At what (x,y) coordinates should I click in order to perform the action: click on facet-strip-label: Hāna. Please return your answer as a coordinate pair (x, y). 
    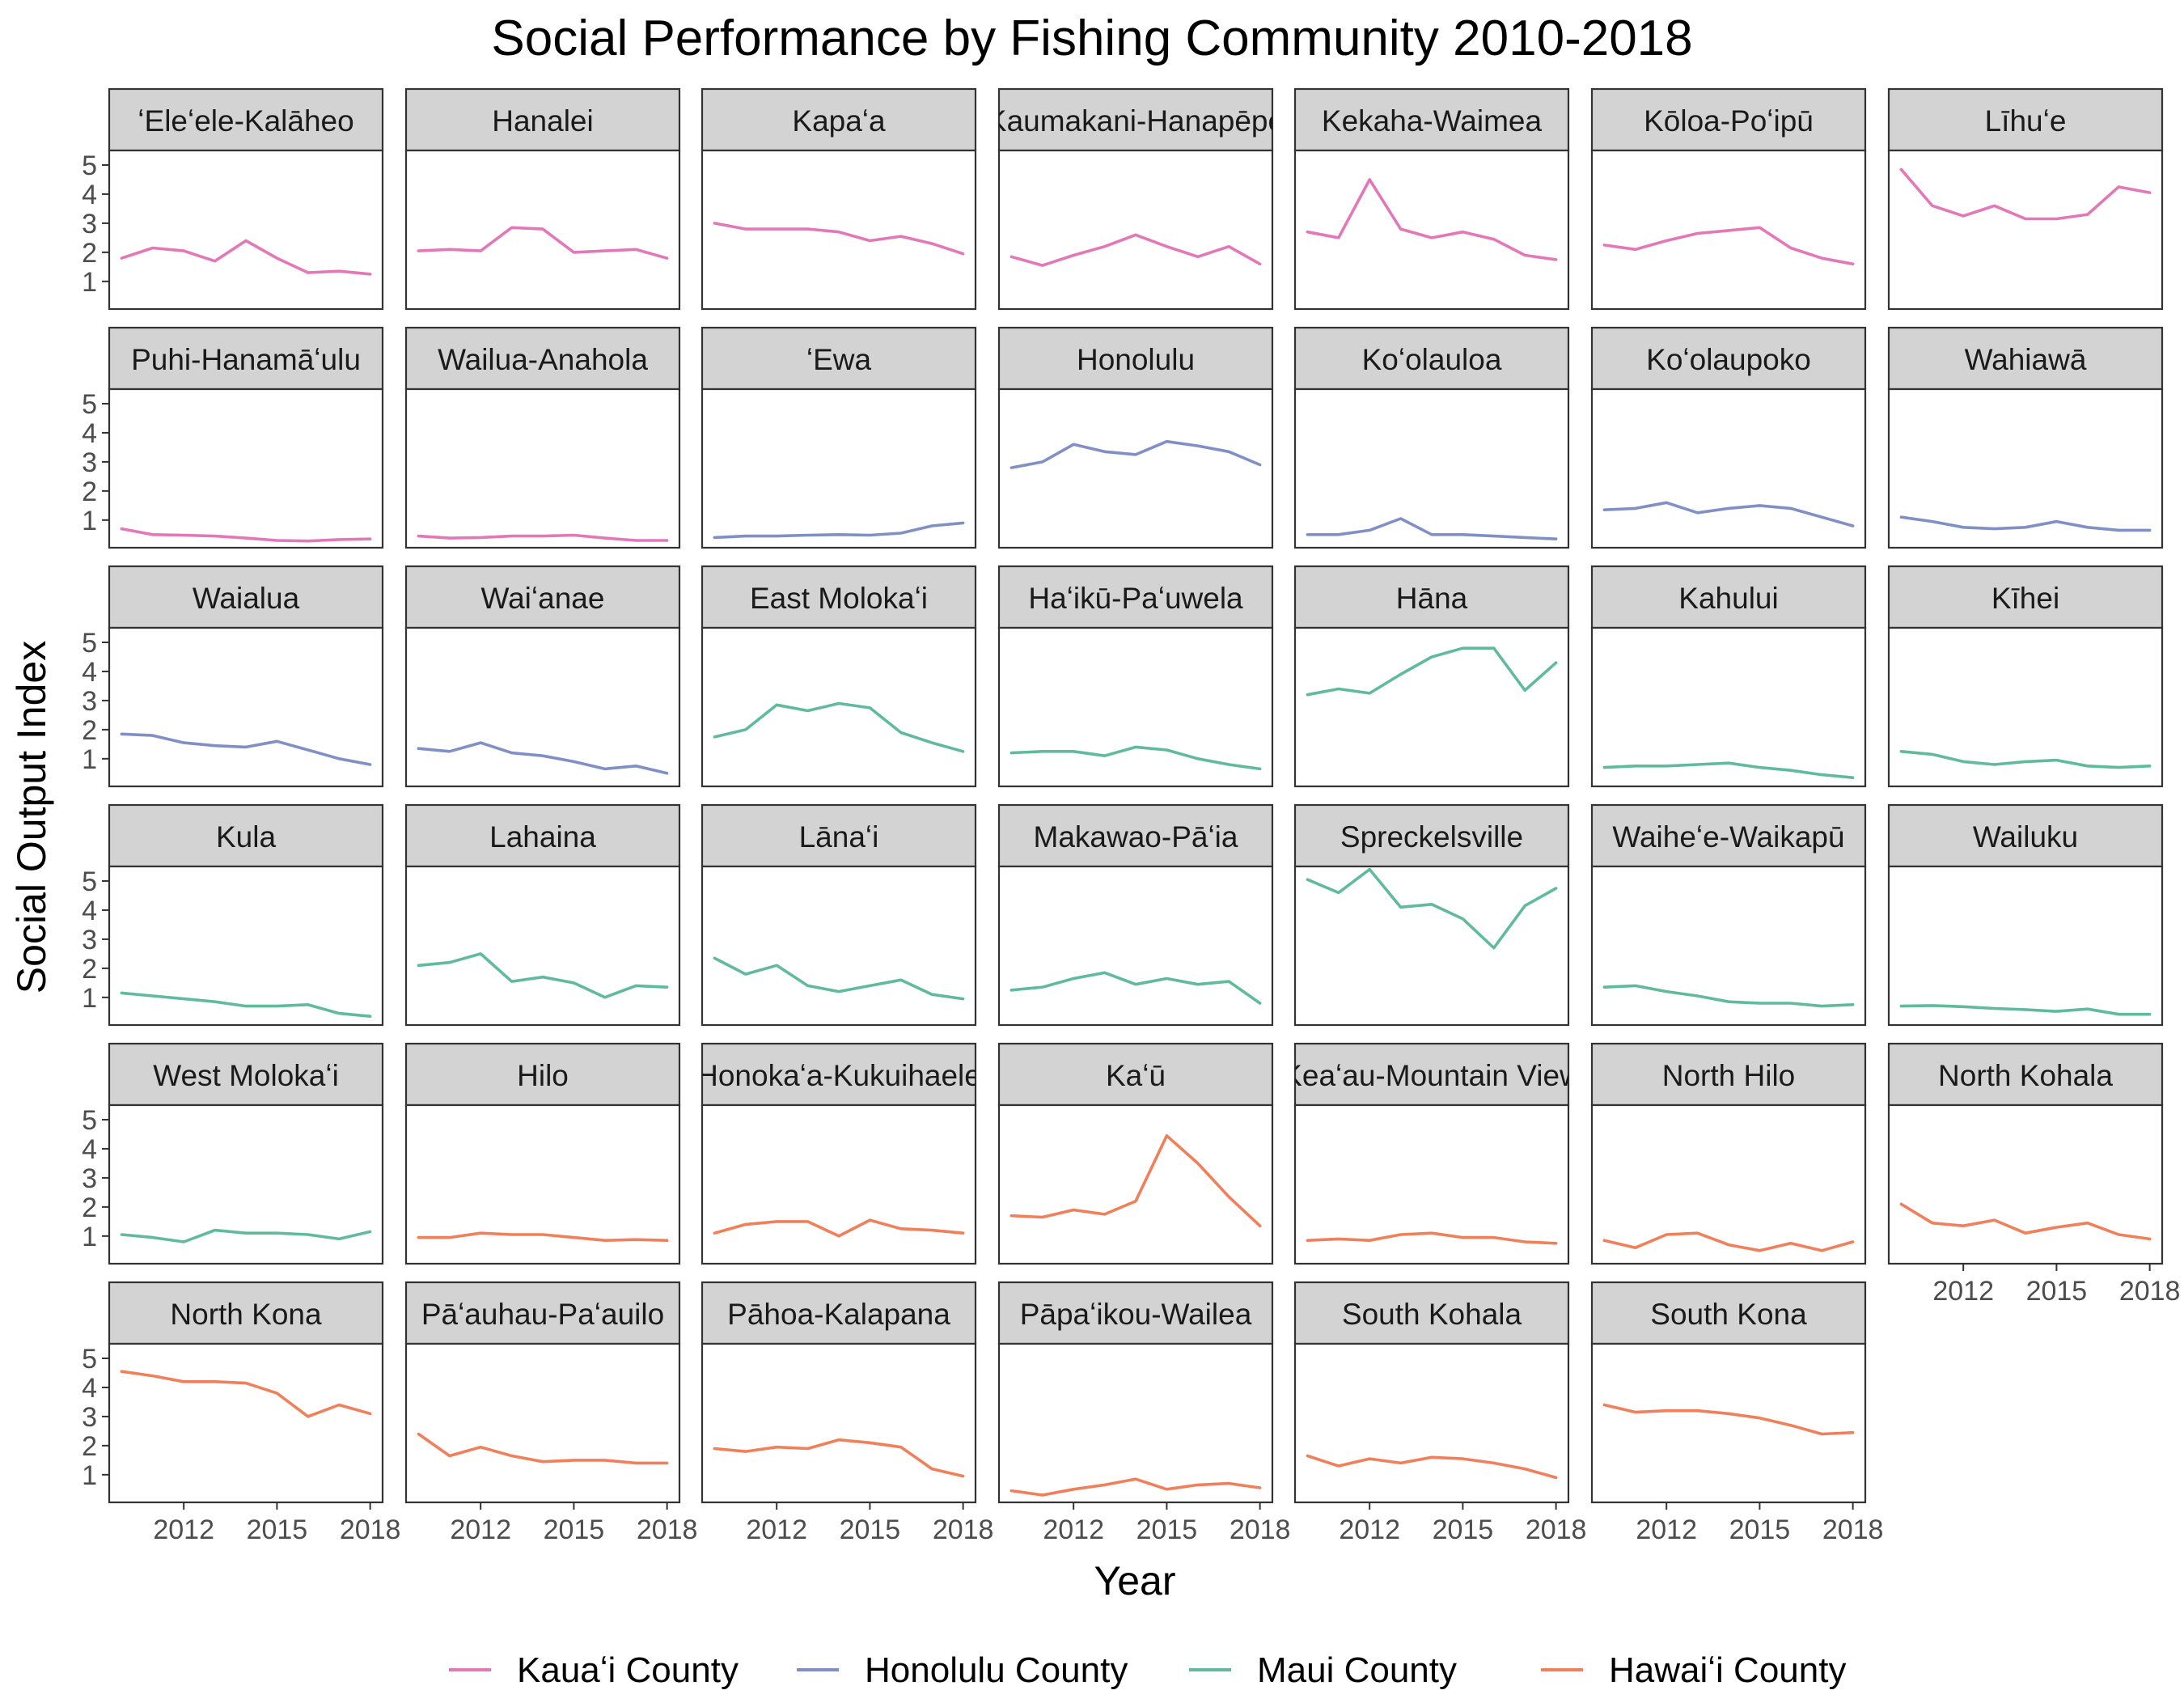
    Looking at the image, I should click on (1432, 598).